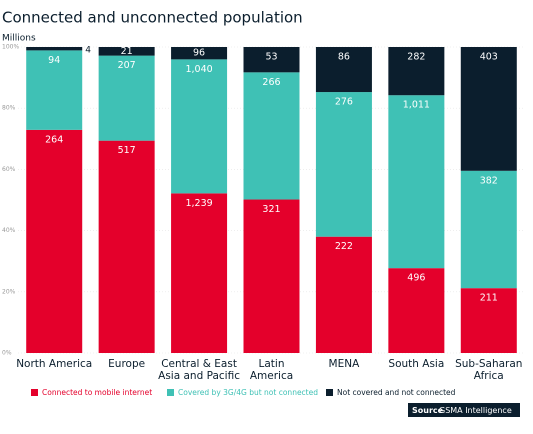 Image resolution: width=533 pixels, height=434 pixels. What do you see at coordinates (9, 169) in the screenshot?
I see `y-tick-label: 60%` at bounding box center [9, 169].